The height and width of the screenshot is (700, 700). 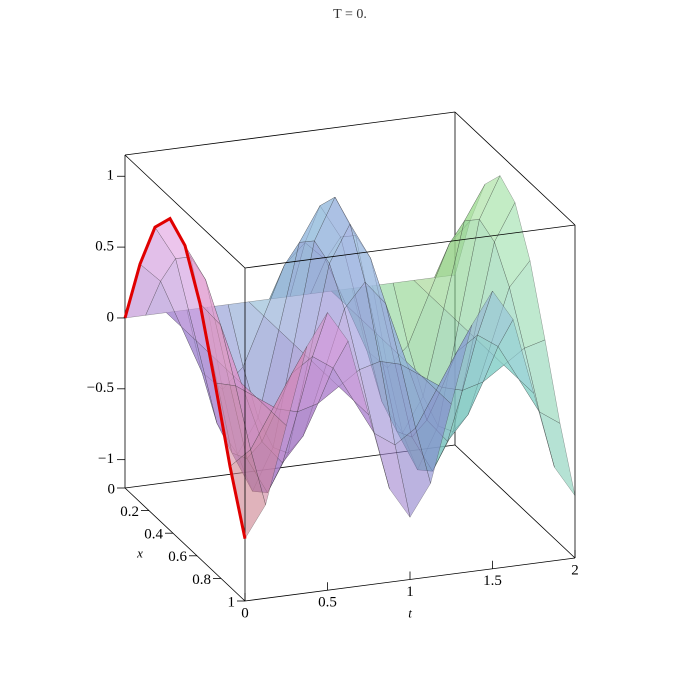 What do you see at coordinates (100, 388) in the screenshot?
I see `z-tick-label: −0.5` at bounding box center [100, 388].